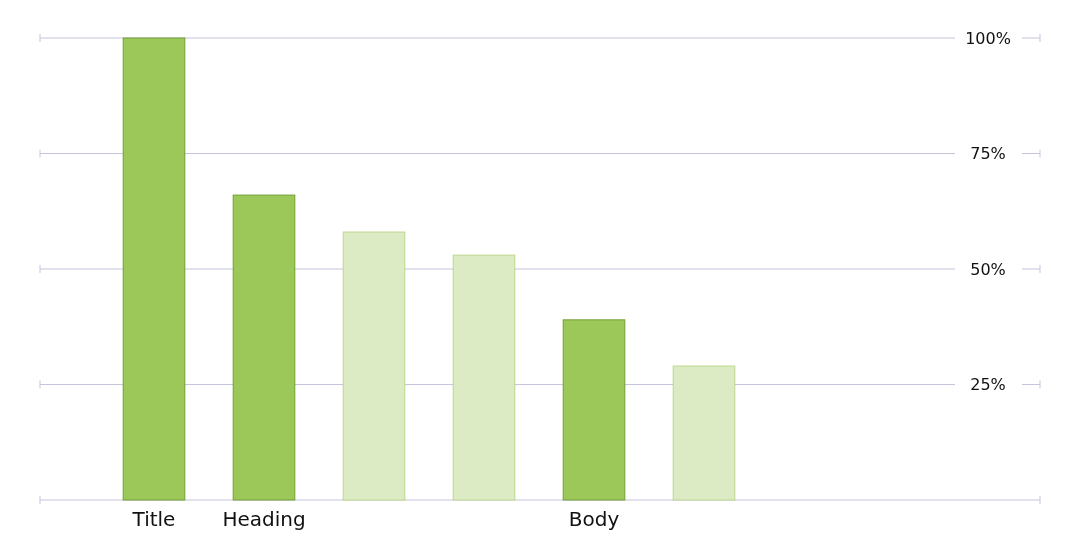 The image size is (1080, 540). I want to click on y-tick-label: 75%, so click(988, 154).